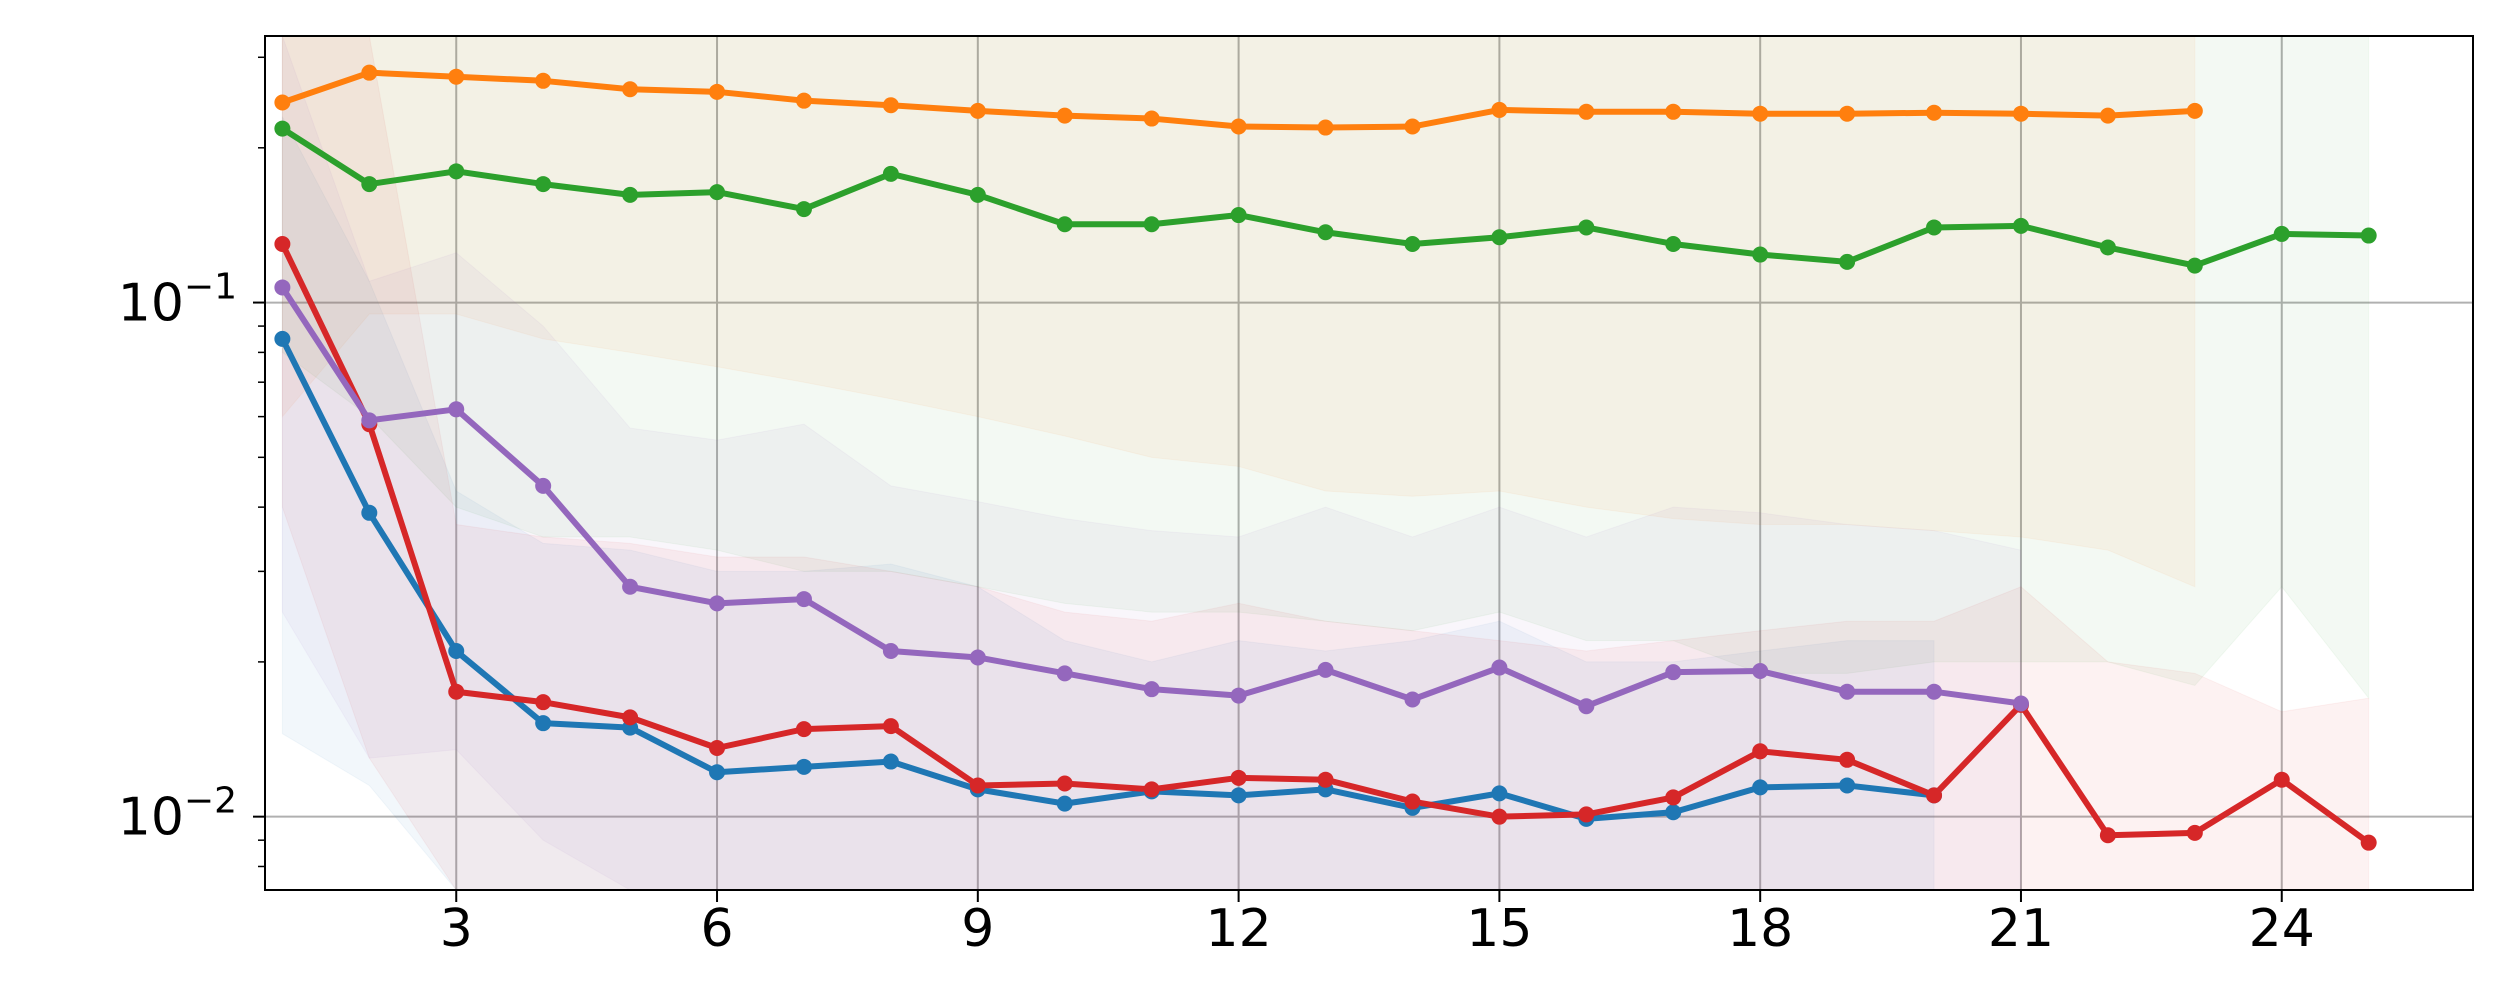 The image size is (2500, 1000). Describe the element at coordinates (177, 300) in the screenshot. I see `y-tick-label: 10−1` at that location.